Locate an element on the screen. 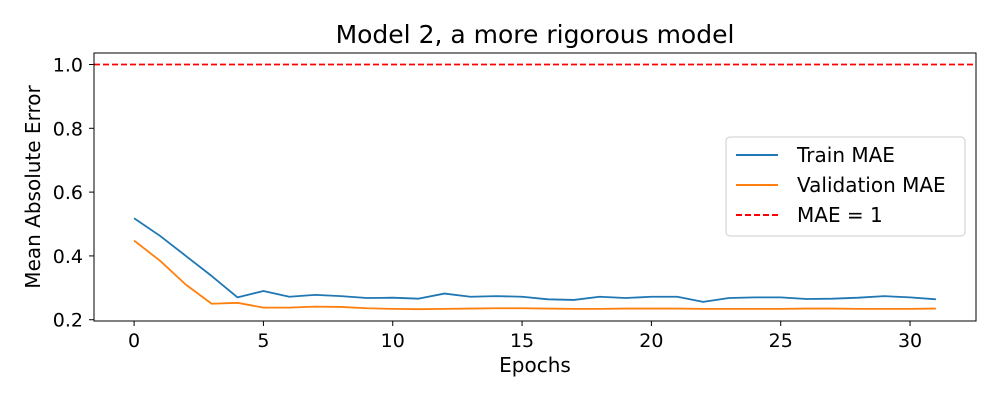 The image size is (1000, 400). y-tick-label: 0.6 is located at coordinates (68, 193).